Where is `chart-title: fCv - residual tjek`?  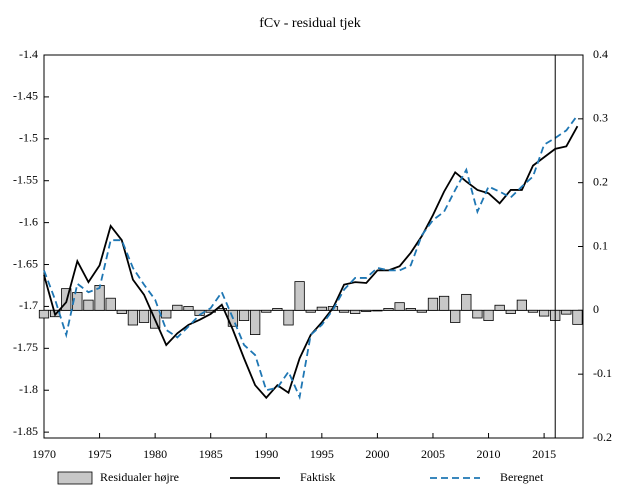 chart-title: fCv - residual tjek is located at coordinates (309, 23).